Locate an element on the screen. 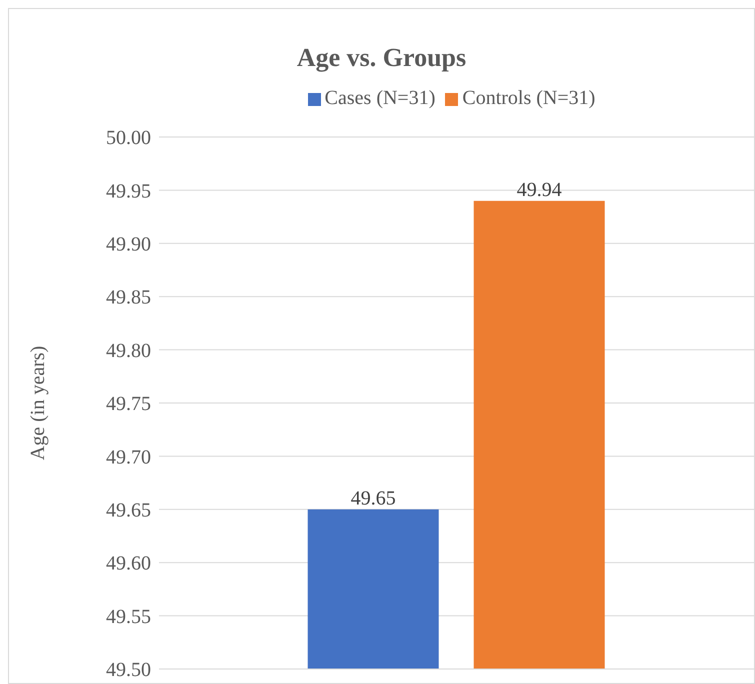 The image size is (755, 684). y-tick-label: 49.95 is located at coordinates (128, 191).